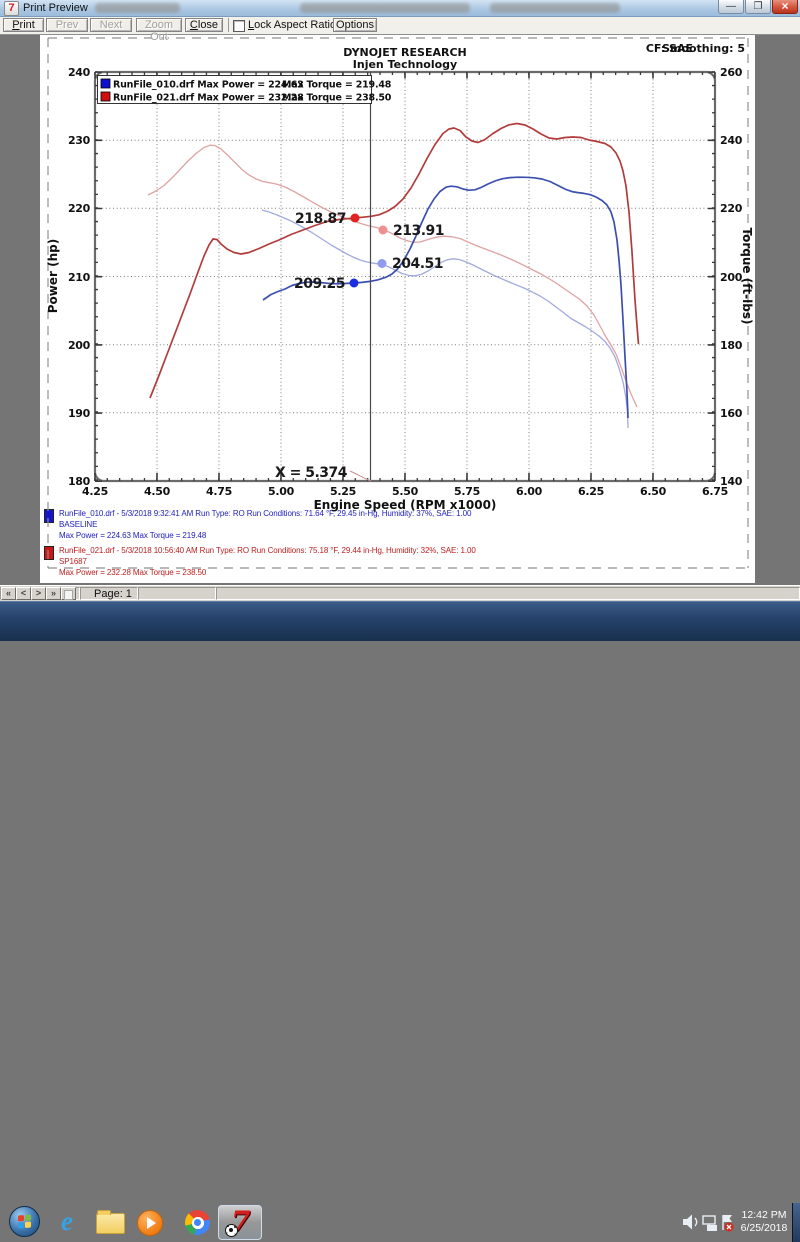 Image resolution: width=800 pixels, height=1242 pixels. I want to click on action-center-flag-icon, so click(728, 1223).